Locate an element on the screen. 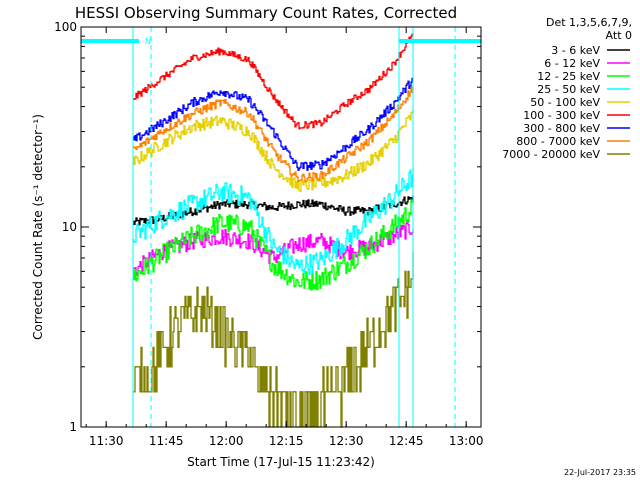 The height and width of the screenshot is (480, 640). x-tick-label-11-45: 11:45 is located at coordinates (166, 441).